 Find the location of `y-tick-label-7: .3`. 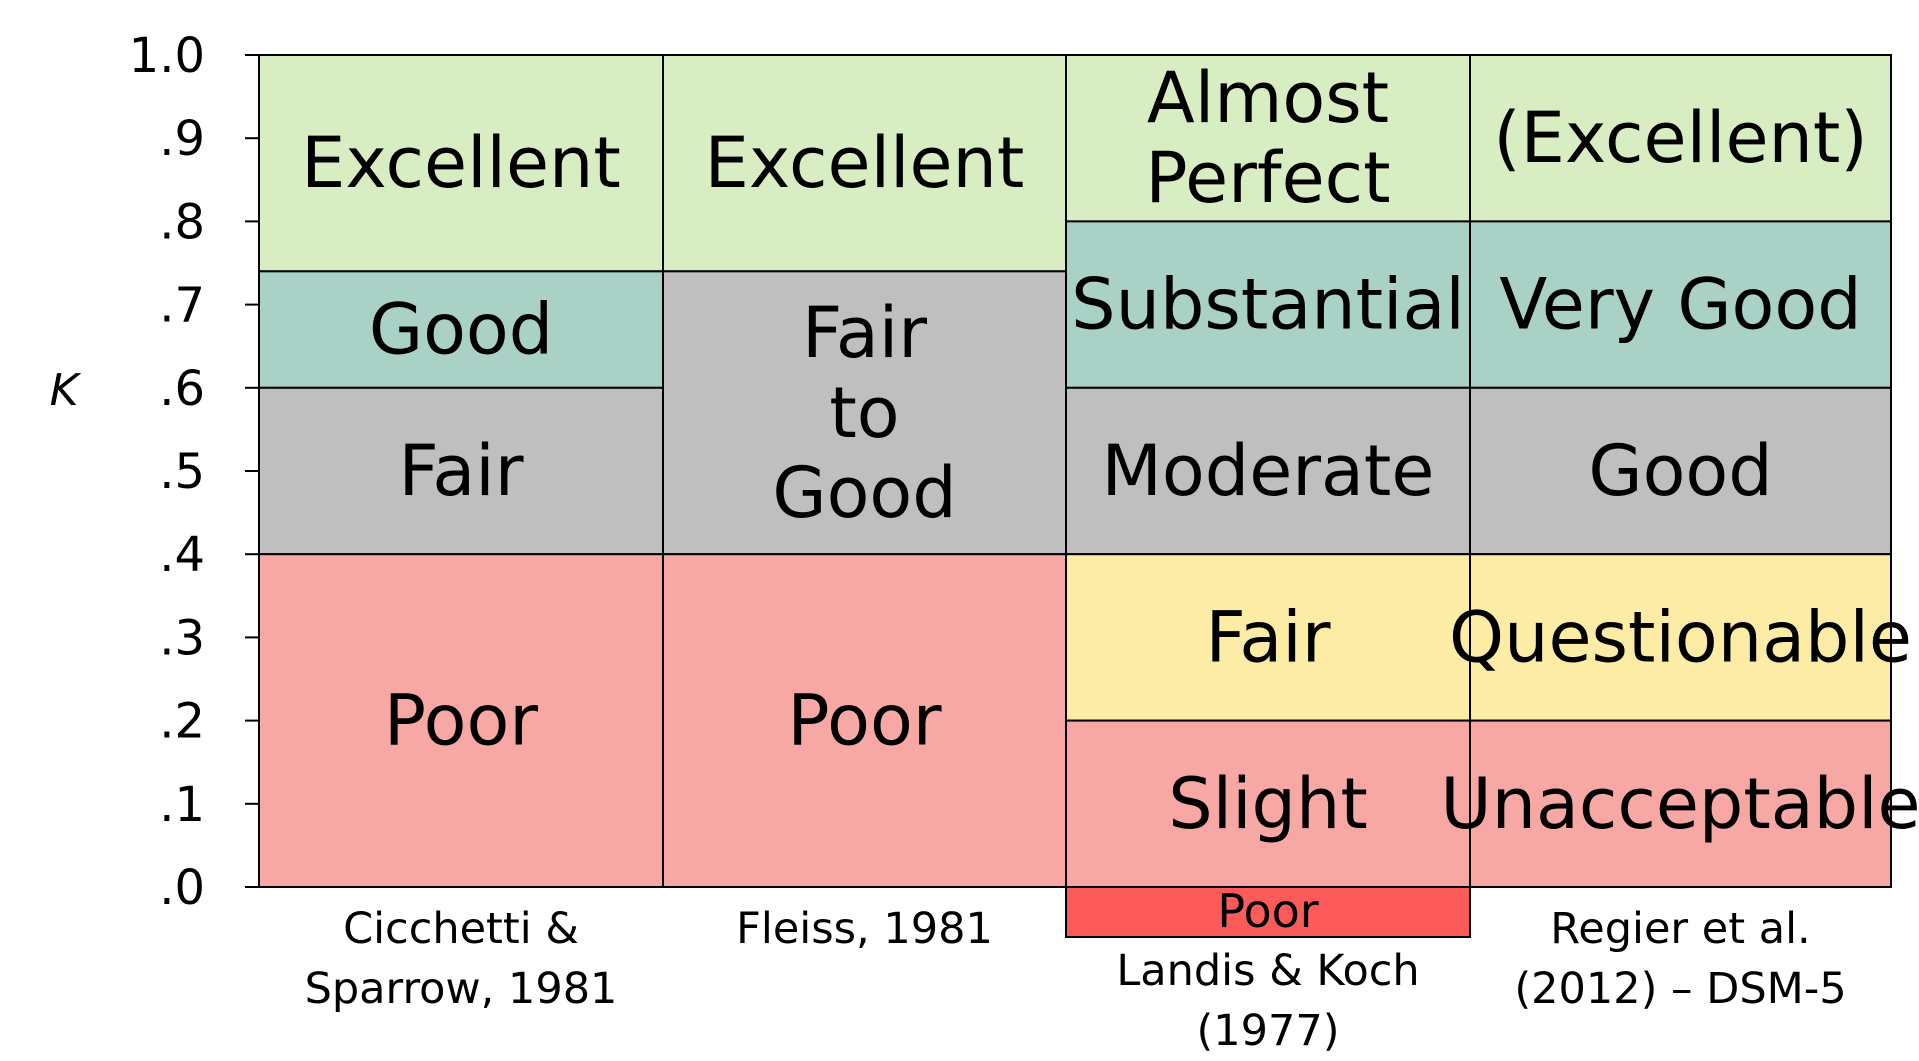

y-tick-label-7: .3 is located at coordinates (182, 638).